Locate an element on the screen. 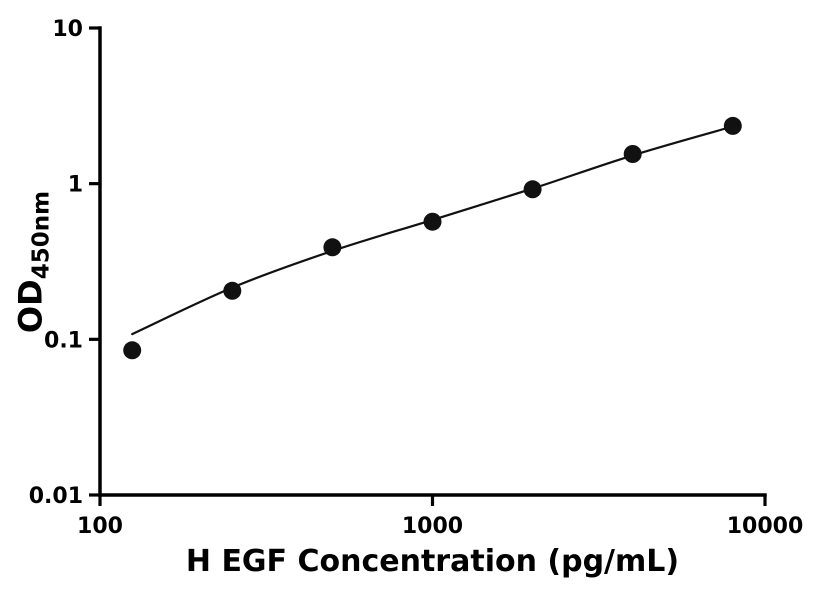 The height and width of the screenshot is (612, 816). y-tick-label: 10 is located at coordinates (67, 29).